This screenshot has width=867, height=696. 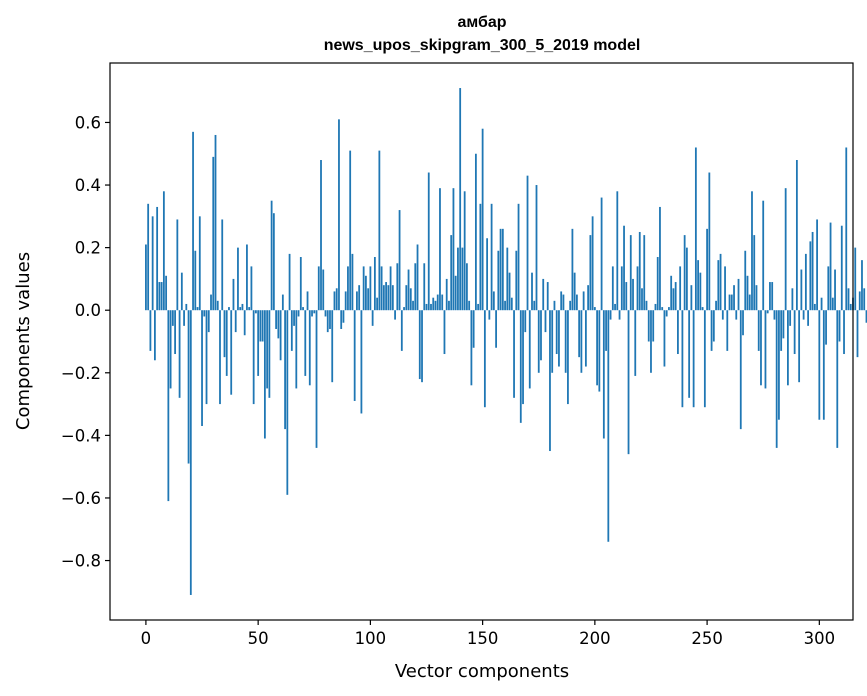 What do you see at coordinates (88, 310) in the screenshot?
I see `y-tick-label: 0.0` at bounding box center [88, 310].